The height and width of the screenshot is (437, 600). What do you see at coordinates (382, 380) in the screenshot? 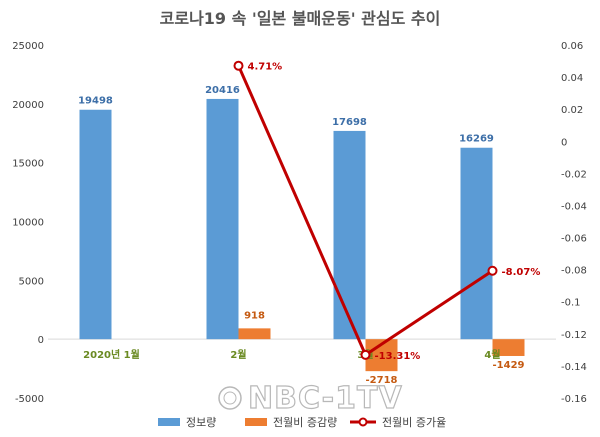
I see `change-data-label: -2718` at bounding box center [382, 380].